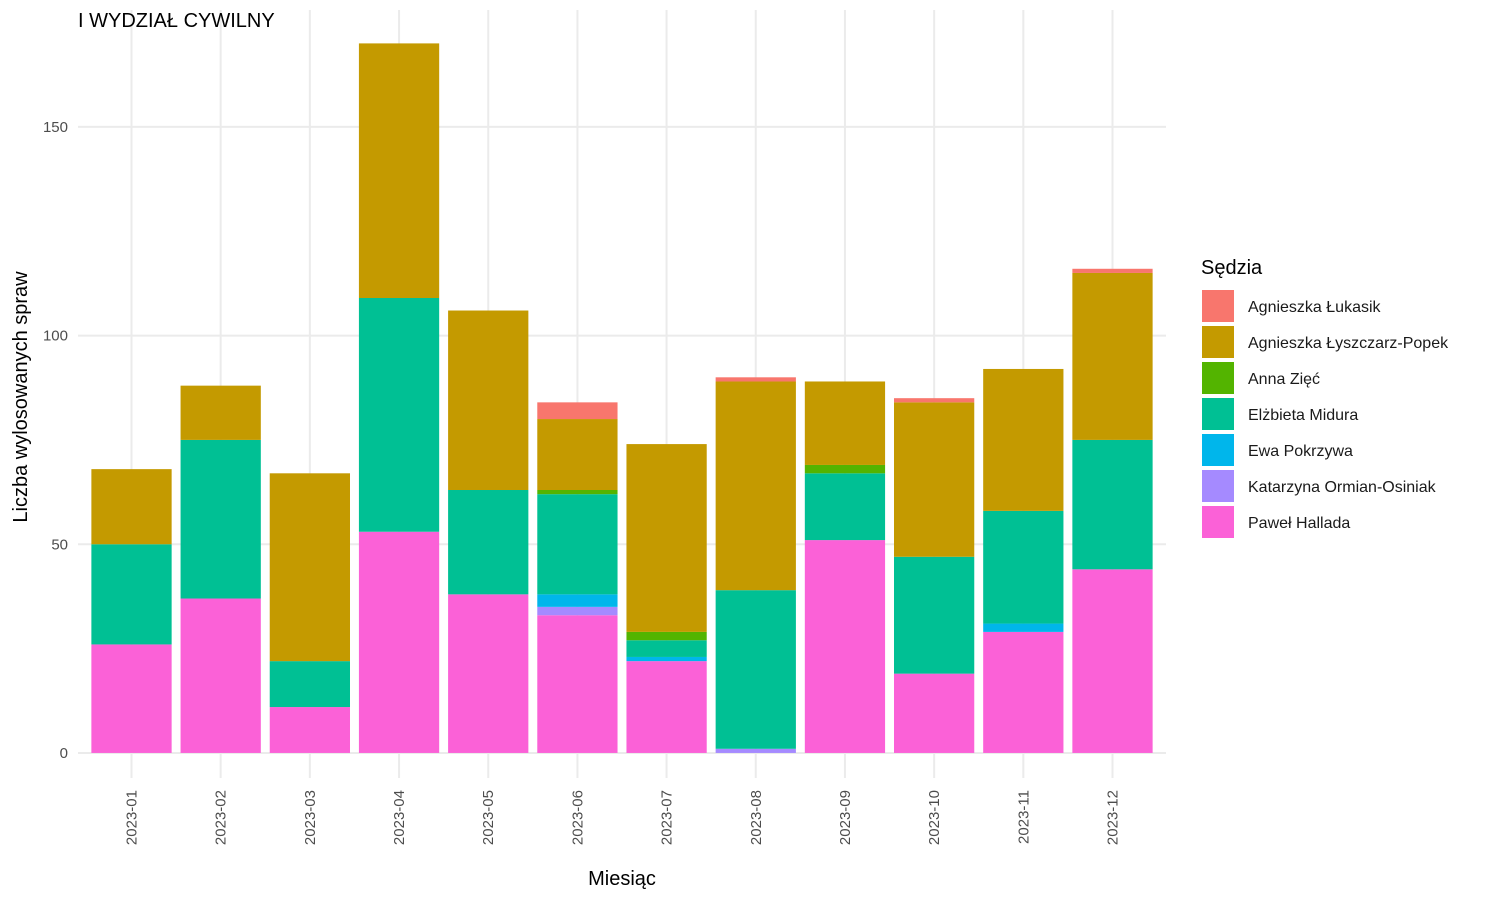 The height and width of the screenshot is (900, 1500). Describe the element at coordinates (132, 817) in the screenshot. I see `x-tick-label: 2023-01` at that location.